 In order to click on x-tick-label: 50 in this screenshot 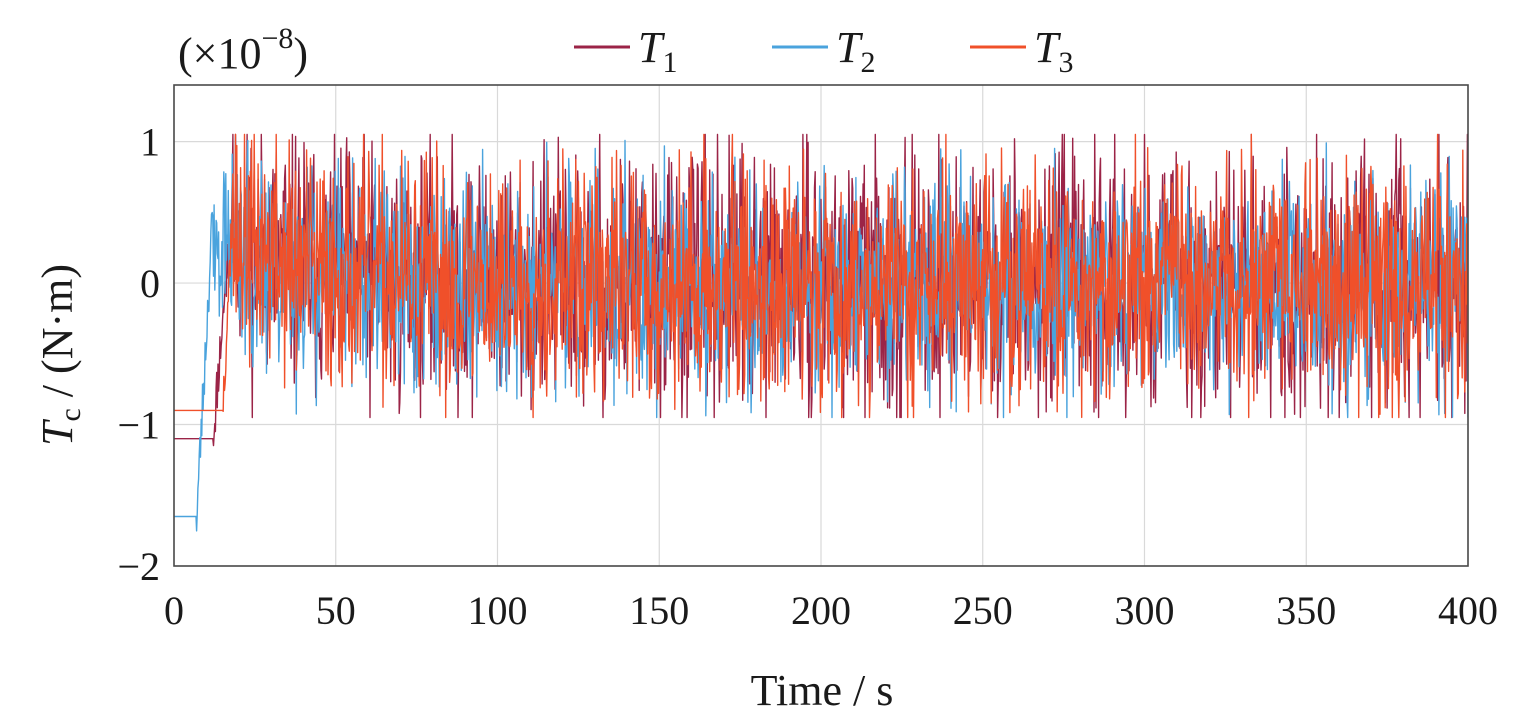, I will do `click(336, 610)`.